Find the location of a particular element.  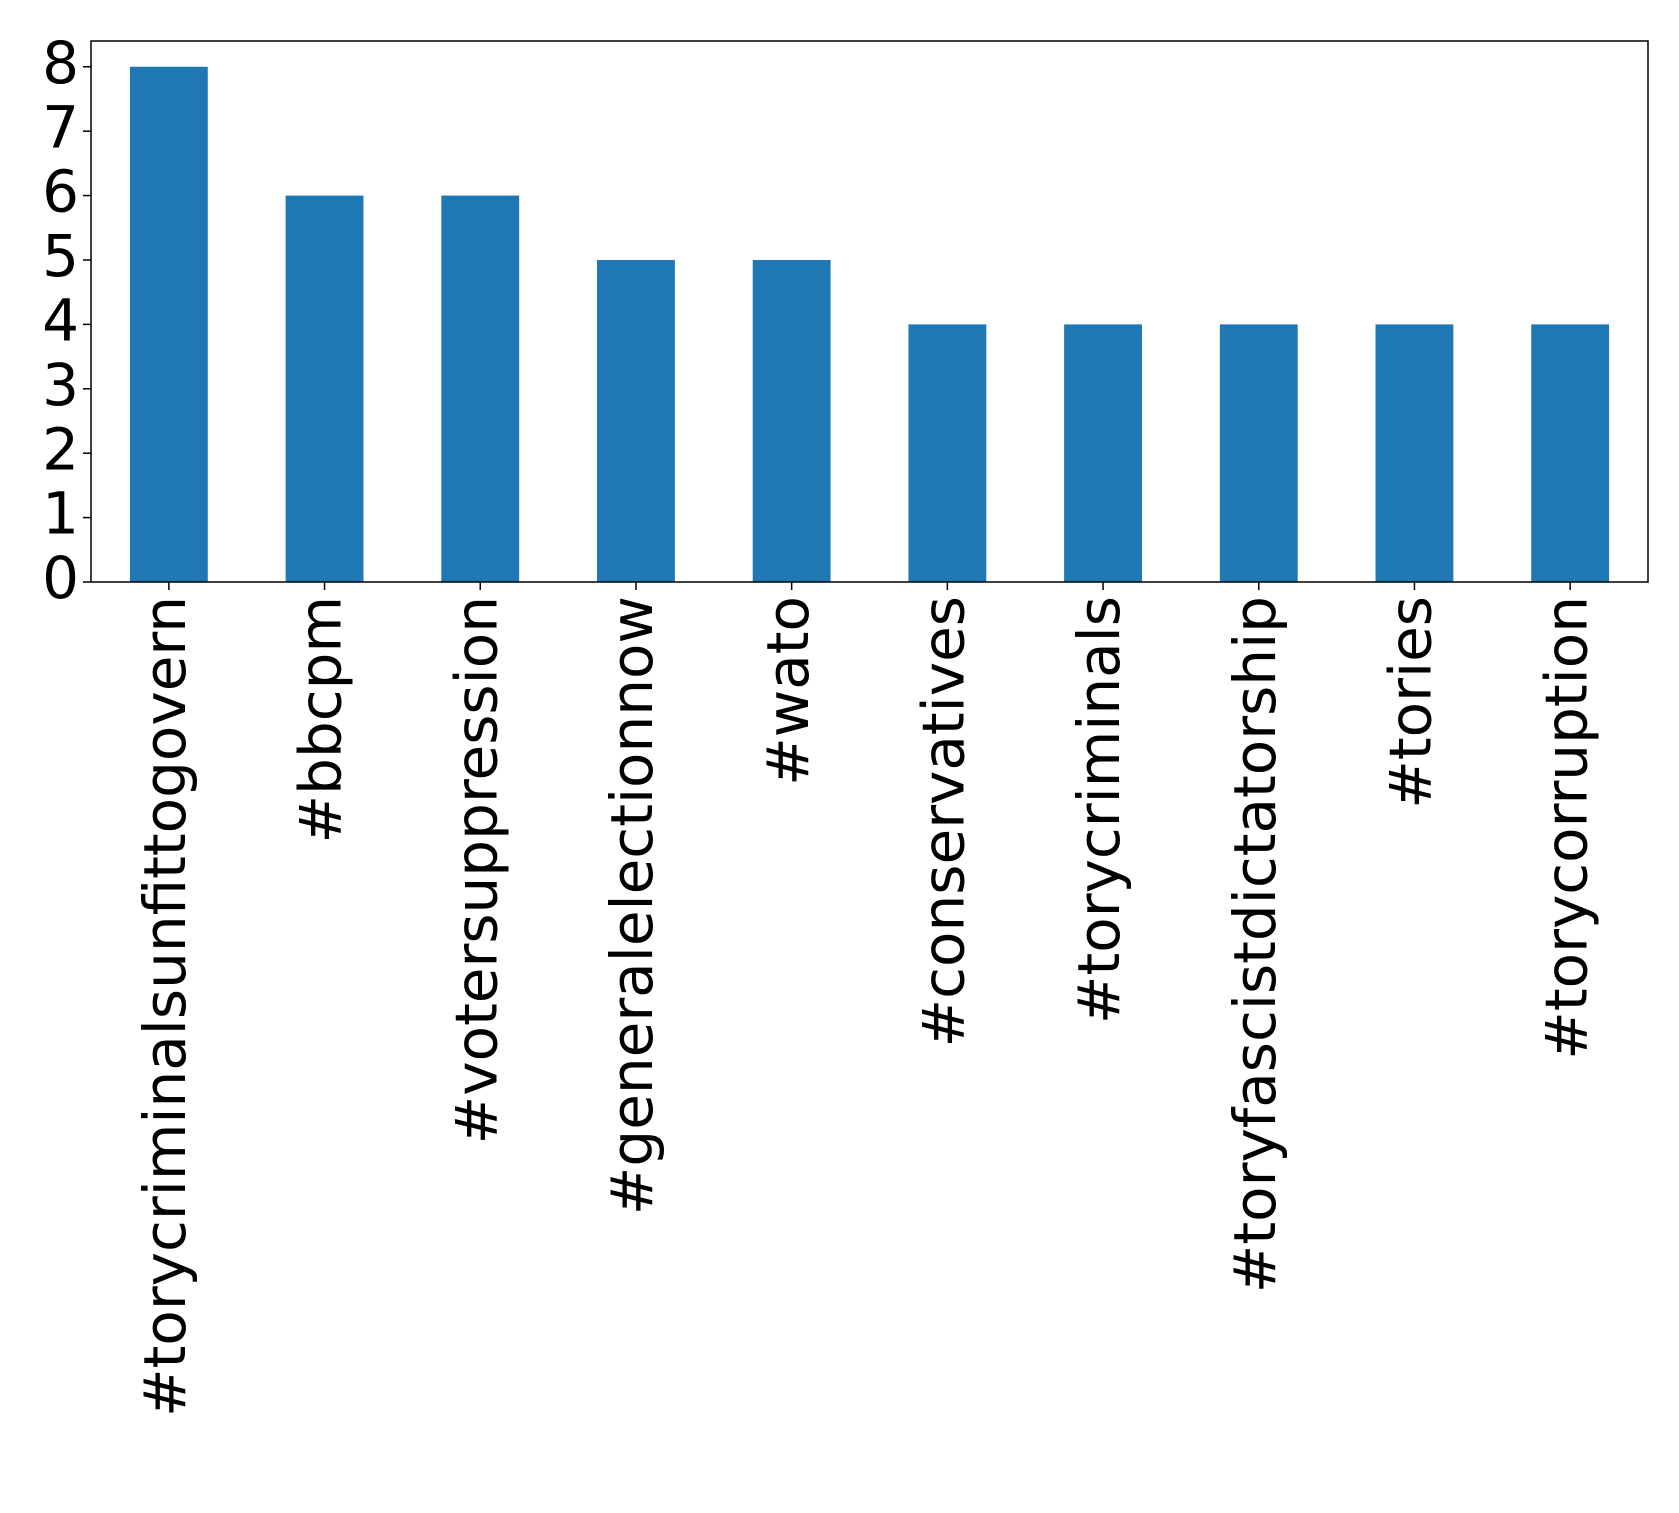

y-tick-label: 1 is located at coordinates (60, 514).